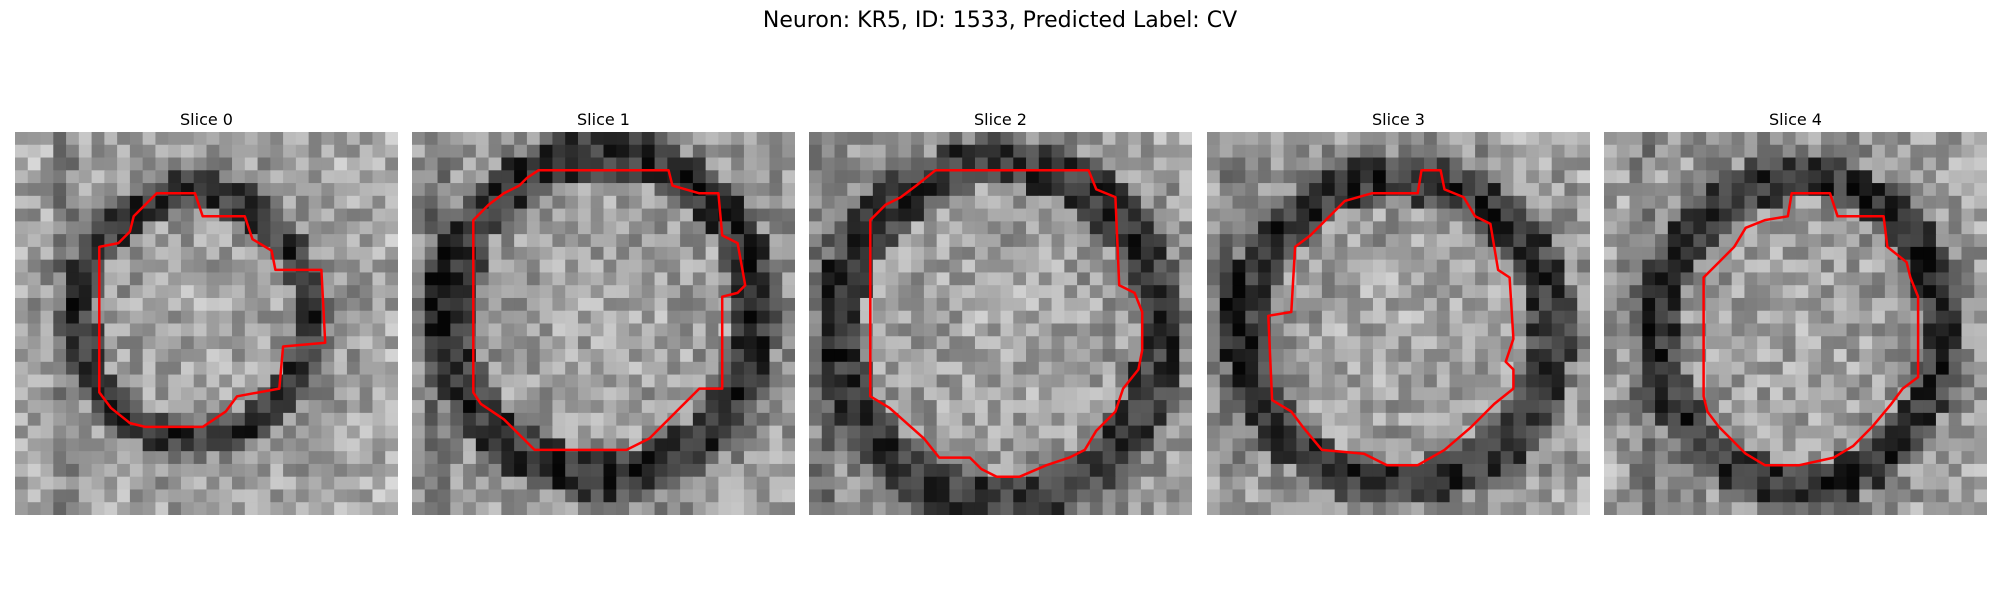 The image size is (2000, 600). What do you see at coordinates (206, 119) in the screenshot?
I see `slice-title-0: Slice 0` at bounding box center [206, 119].